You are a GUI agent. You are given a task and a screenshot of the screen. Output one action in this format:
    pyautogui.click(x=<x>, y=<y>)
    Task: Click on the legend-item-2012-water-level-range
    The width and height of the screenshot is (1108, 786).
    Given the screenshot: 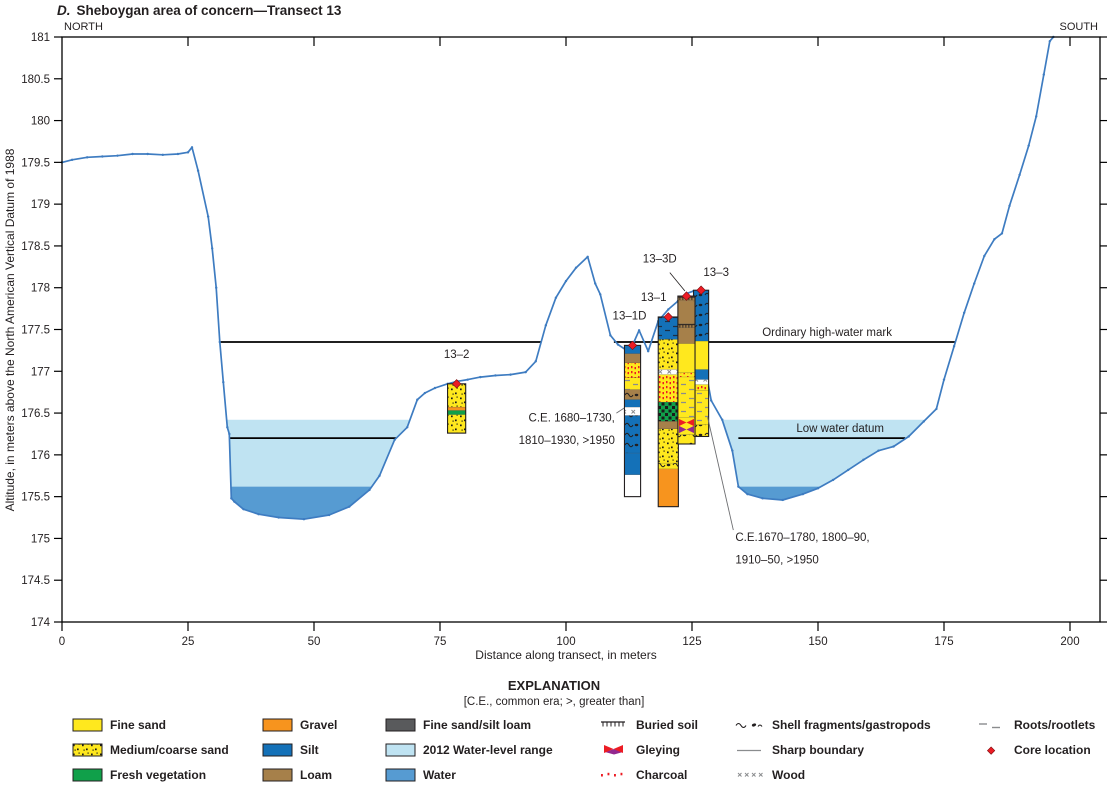 What is the action you would take?
    pyautogui.click(x=401, y=751)
    